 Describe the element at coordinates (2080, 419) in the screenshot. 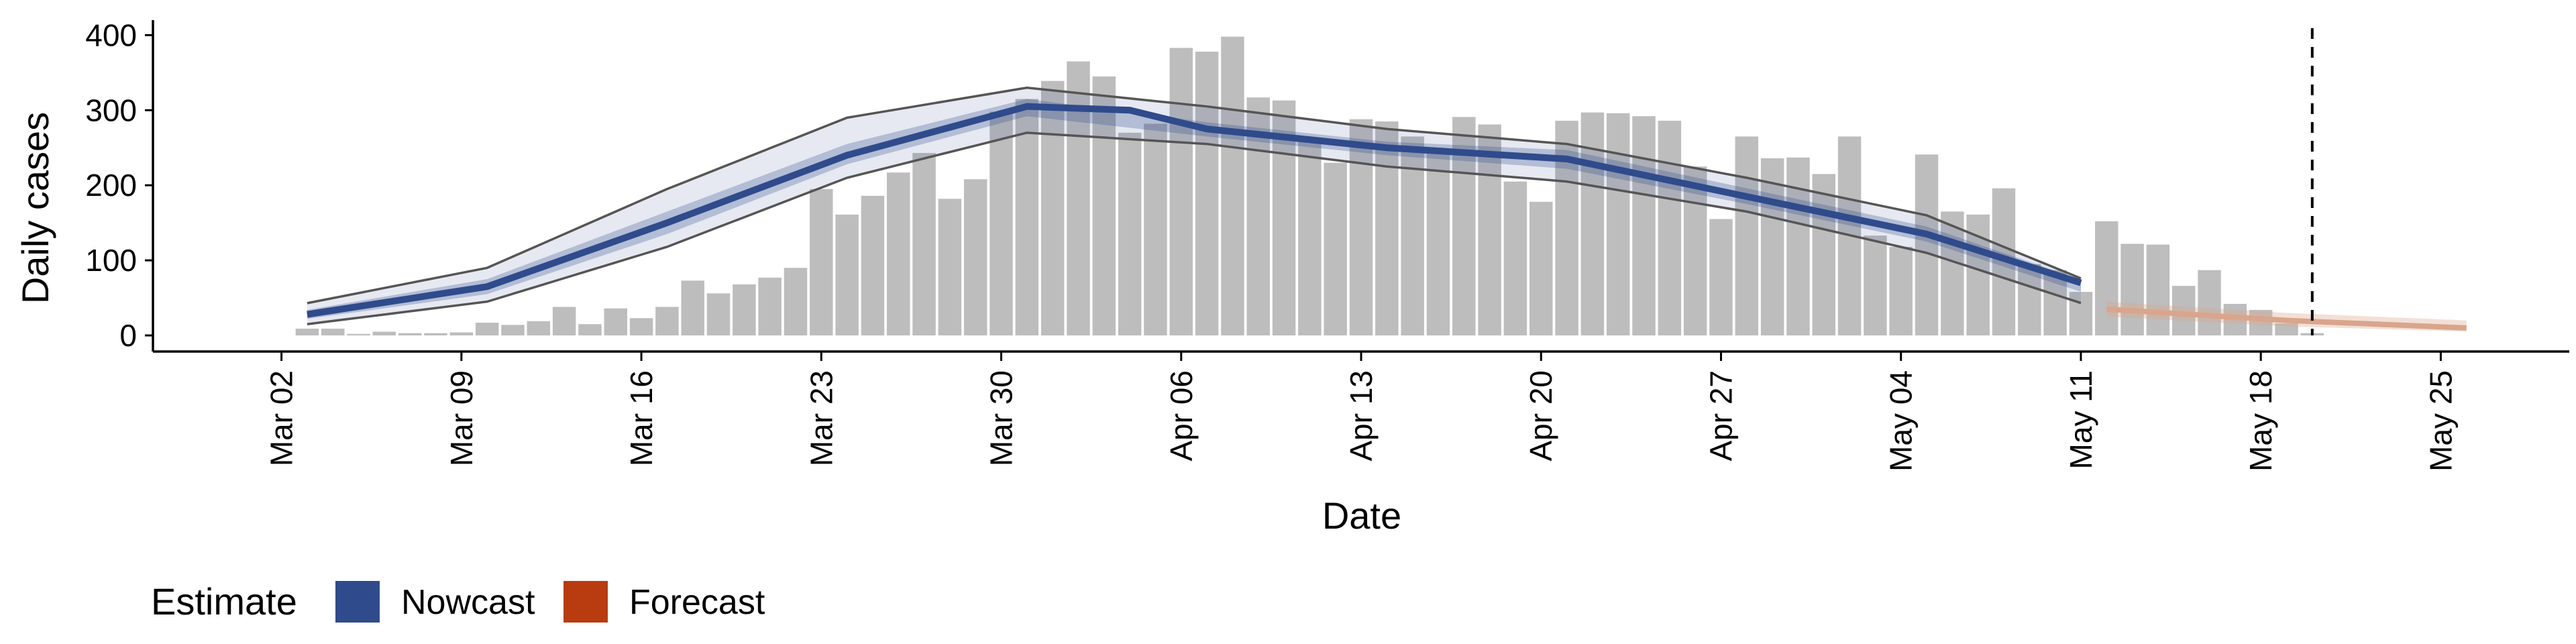

I see `x-tick-label: May 11` at that location.